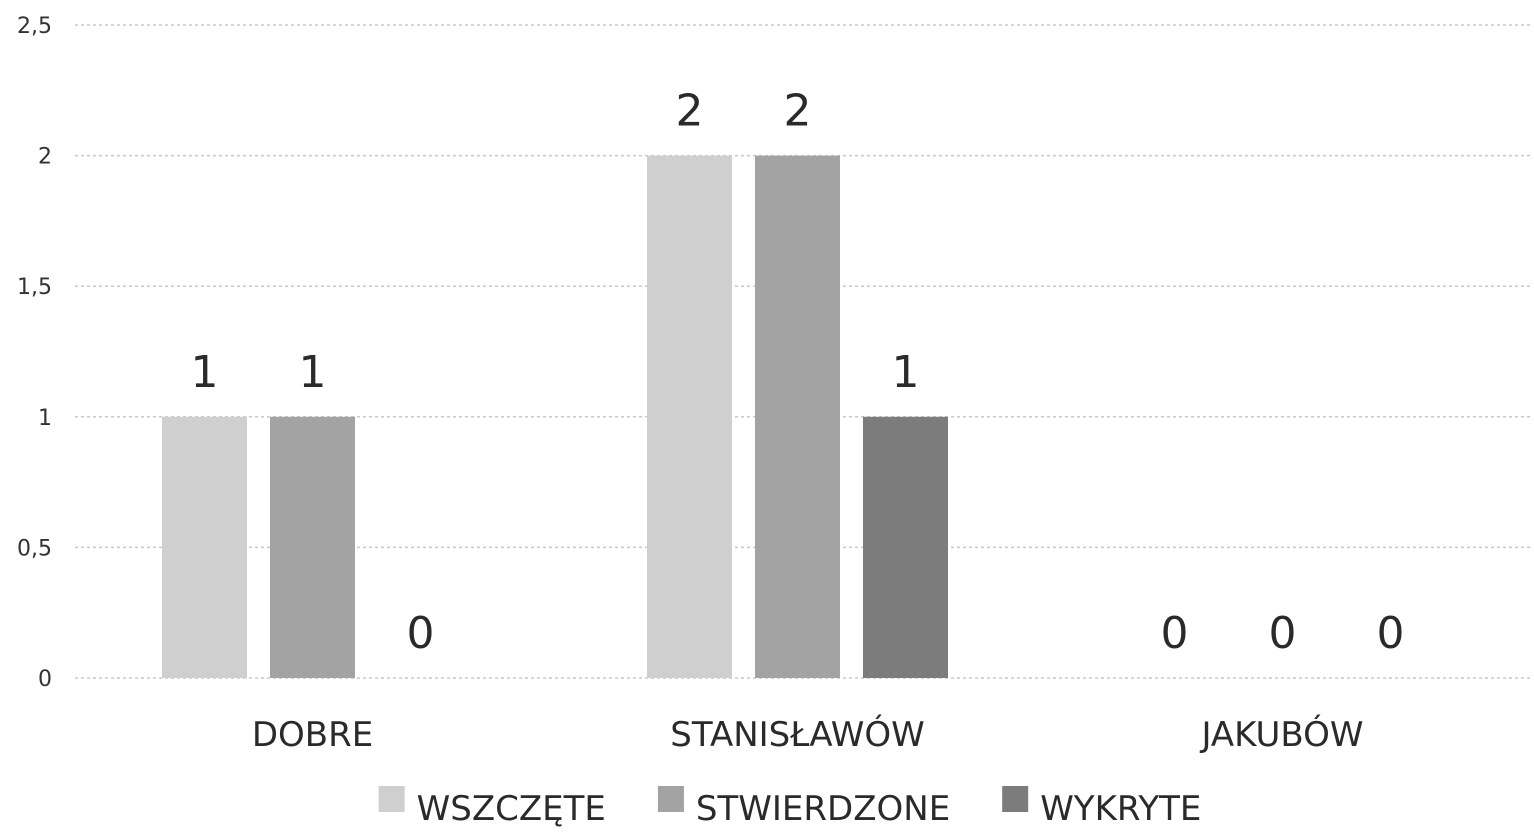  I want to click on legend-label: WYKRYTE, so click(1120, 809).